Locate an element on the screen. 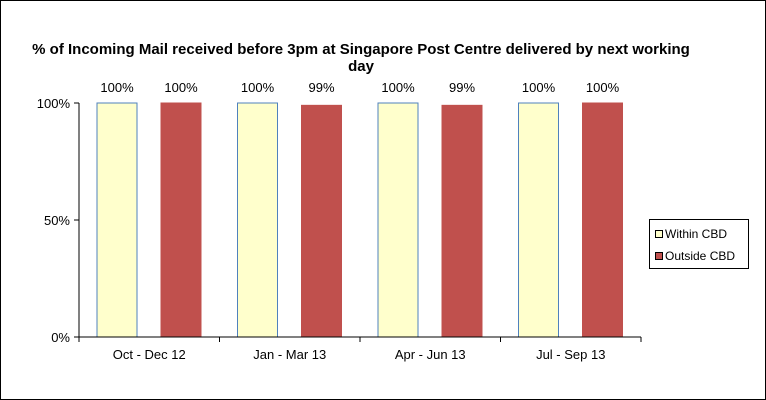 This screenshot has width=766, height=400. data-label-within-cbd-4: 100% is located at coordinates (539, 87).